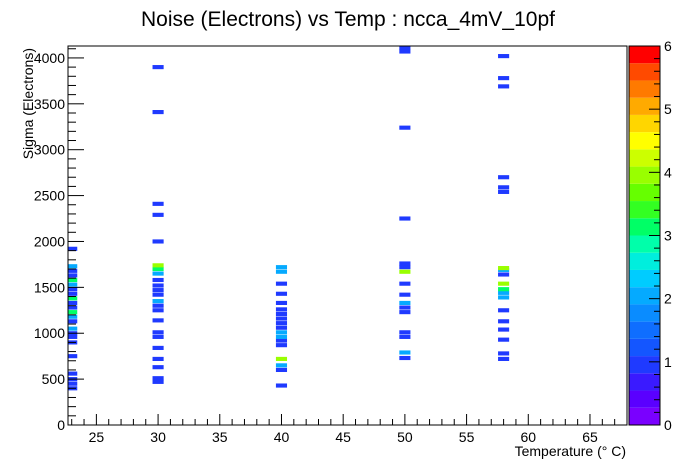 Image resolution: width=696 pixels, height=472 pixels. I want to click on y-tick-label: 4000, so click(49, 58).